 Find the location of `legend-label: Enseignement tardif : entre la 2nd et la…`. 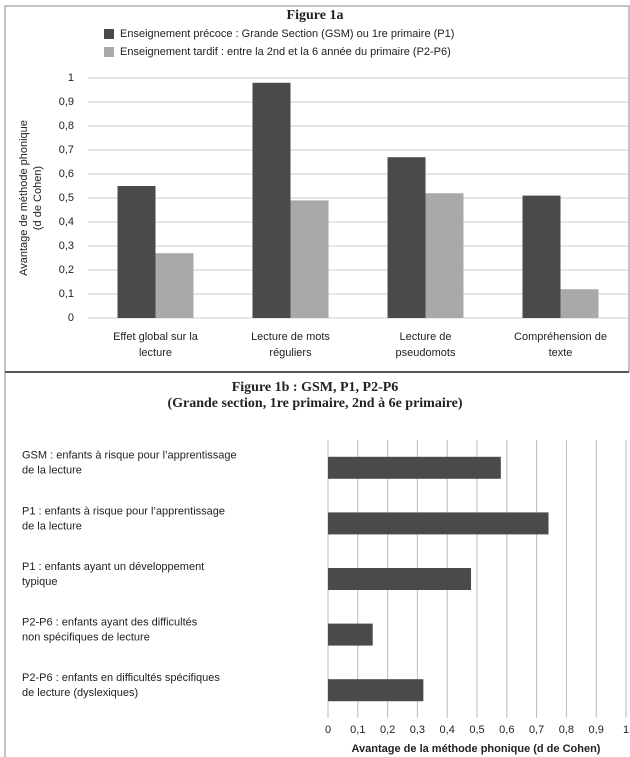

legend-label: Enseignement tardif : entre la 2nd et la… is located at coordinates (285, 52).